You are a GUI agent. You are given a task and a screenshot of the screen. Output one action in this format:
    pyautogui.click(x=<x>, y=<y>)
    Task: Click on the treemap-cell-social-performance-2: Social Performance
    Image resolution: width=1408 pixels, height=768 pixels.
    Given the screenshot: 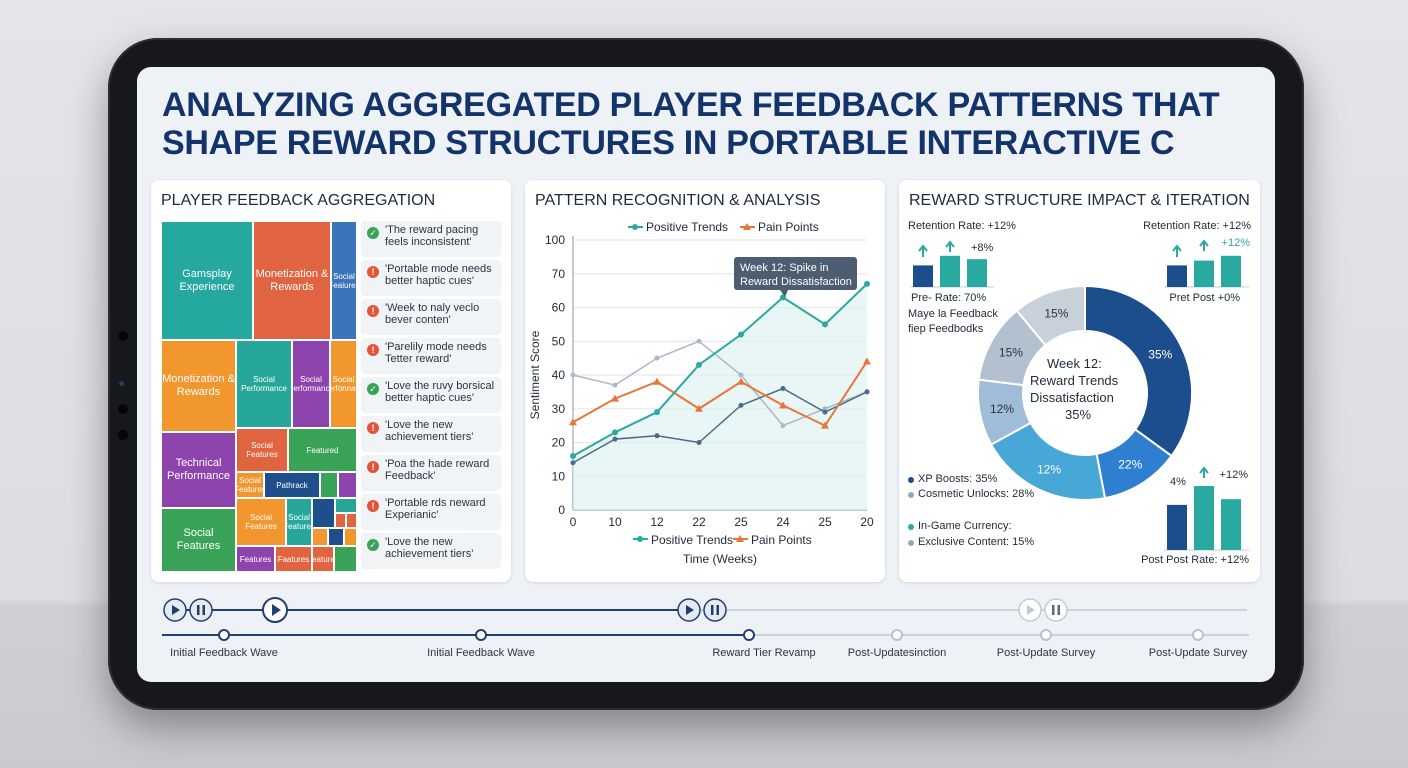 What is the action you would take?
    pyautogui.click(x=311, y=384)
    